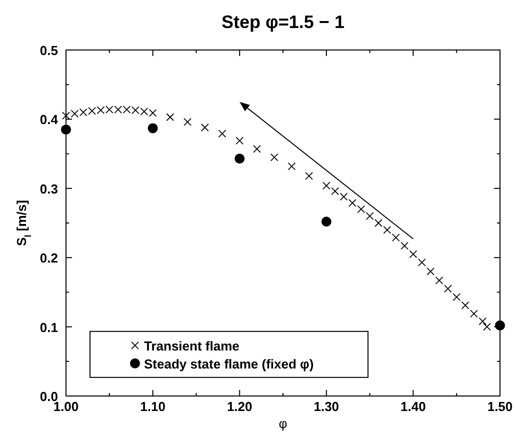 Image resolution: width=515 pixels, height=432 pixels. I want to click on y-tick-label: 0.2, so click(49, 258).